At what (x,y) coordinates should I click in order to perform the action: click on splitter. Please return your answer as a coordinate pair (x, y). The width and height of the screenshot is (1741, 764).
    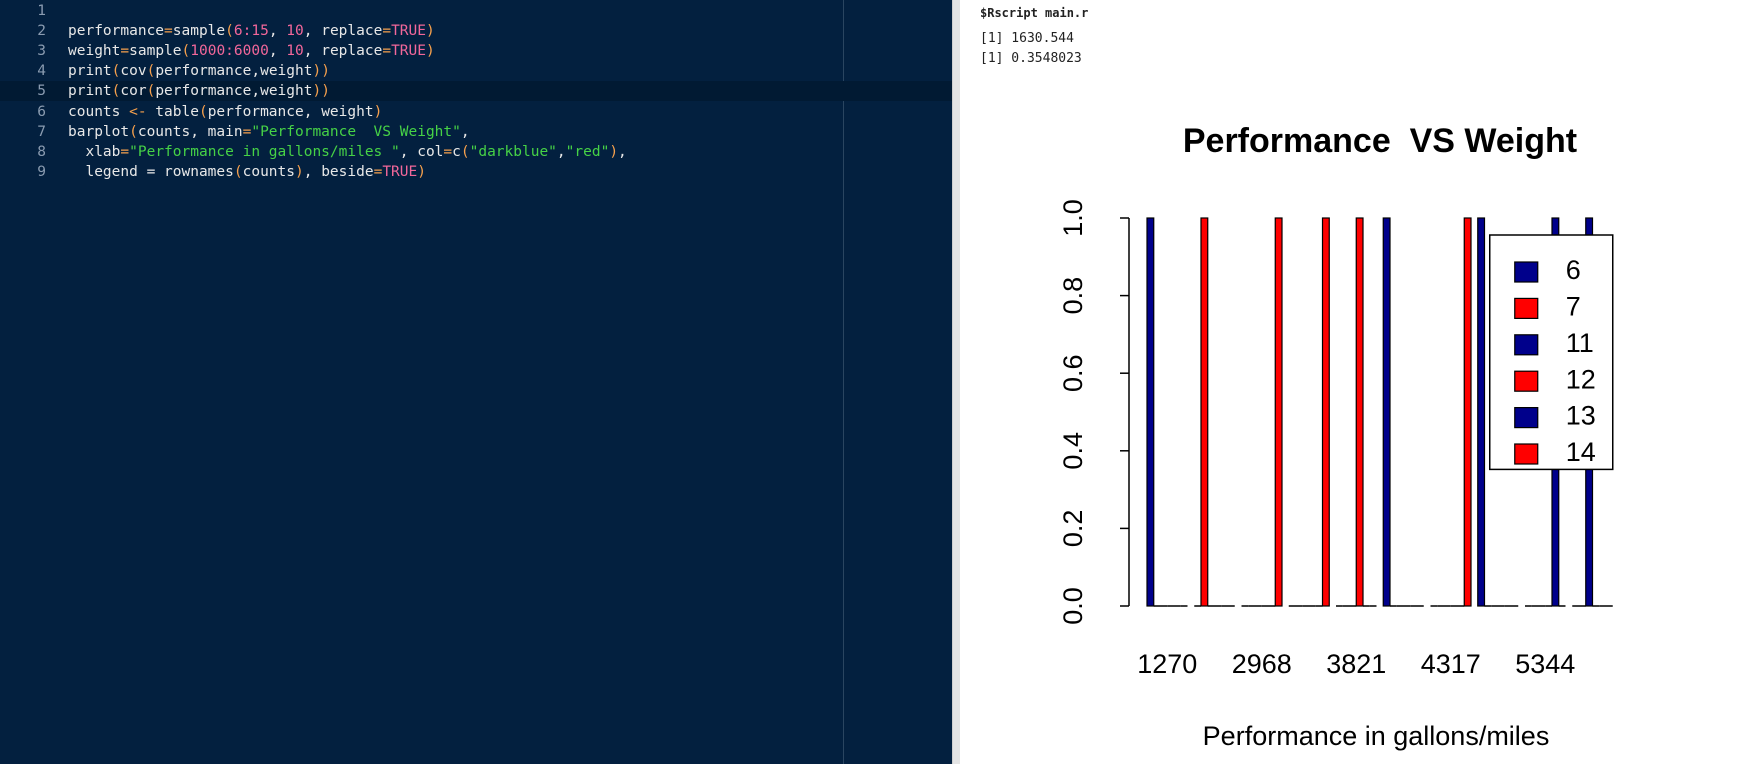
    Looking at the image, I should click on (956, 382).